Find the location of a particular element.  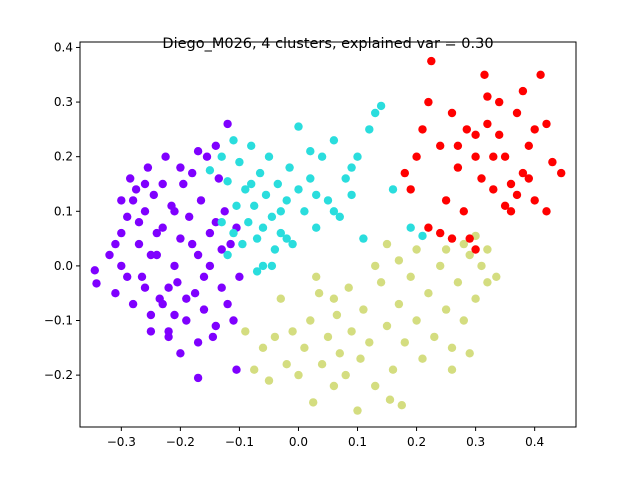

x-tick-label: −0.3 is located at coordinates (121, 442).